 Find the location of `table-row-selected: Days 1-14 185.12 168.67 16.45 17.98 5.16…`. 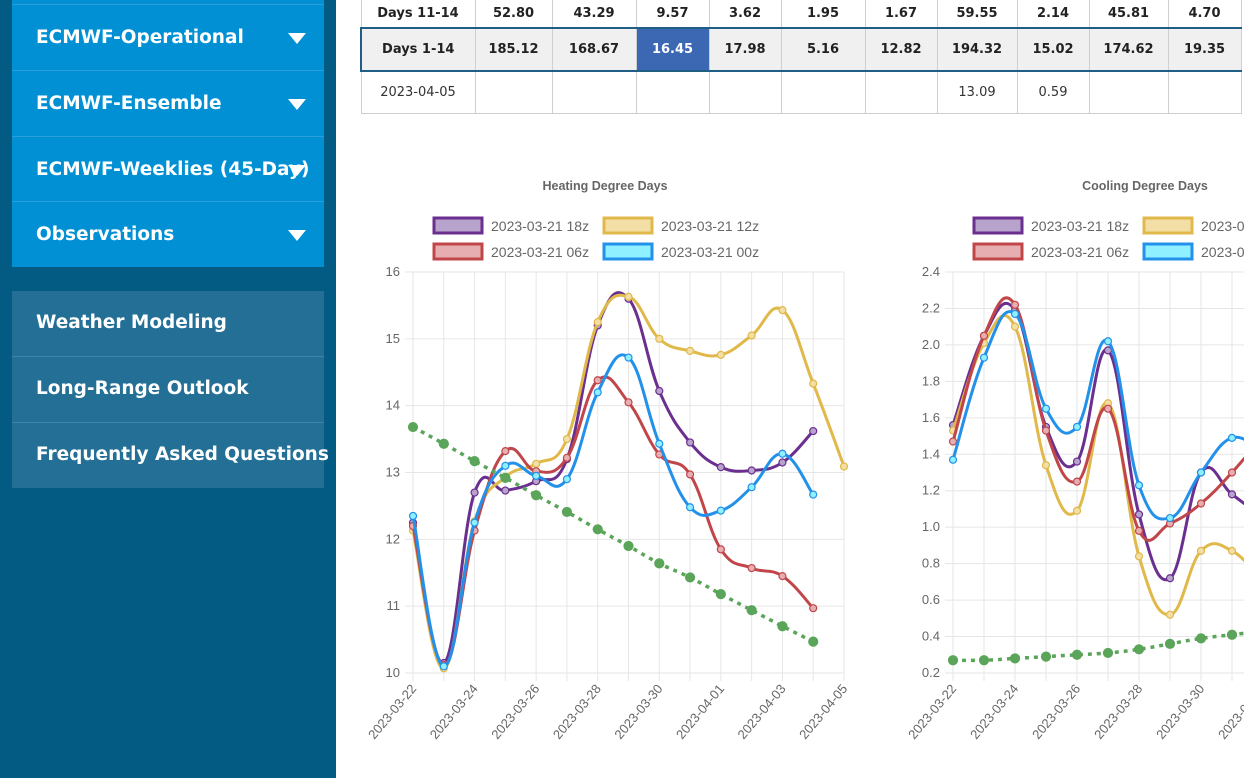

table-row-selected: Days 1-14 185.12 168.67 16.45 17.98 5.16… is located at coordinates (801, 49).